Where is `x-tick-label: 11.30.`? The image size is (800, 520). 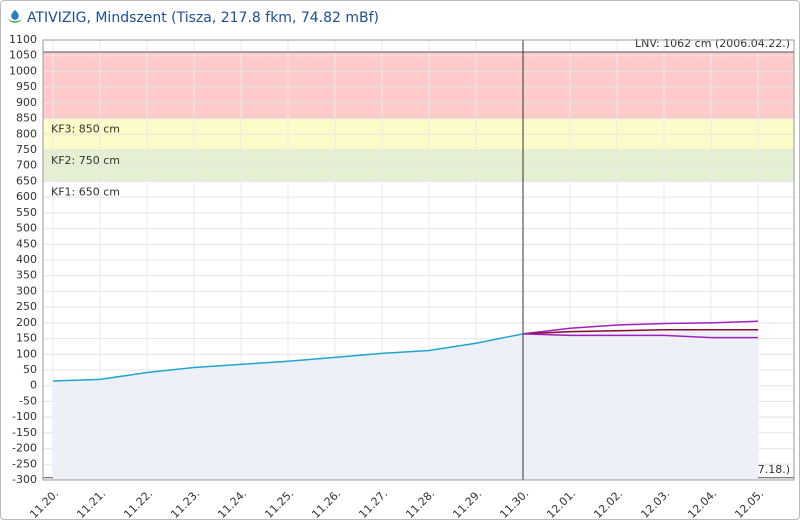
x-tick-label: 11.30. is located at coordinates (514, 503).